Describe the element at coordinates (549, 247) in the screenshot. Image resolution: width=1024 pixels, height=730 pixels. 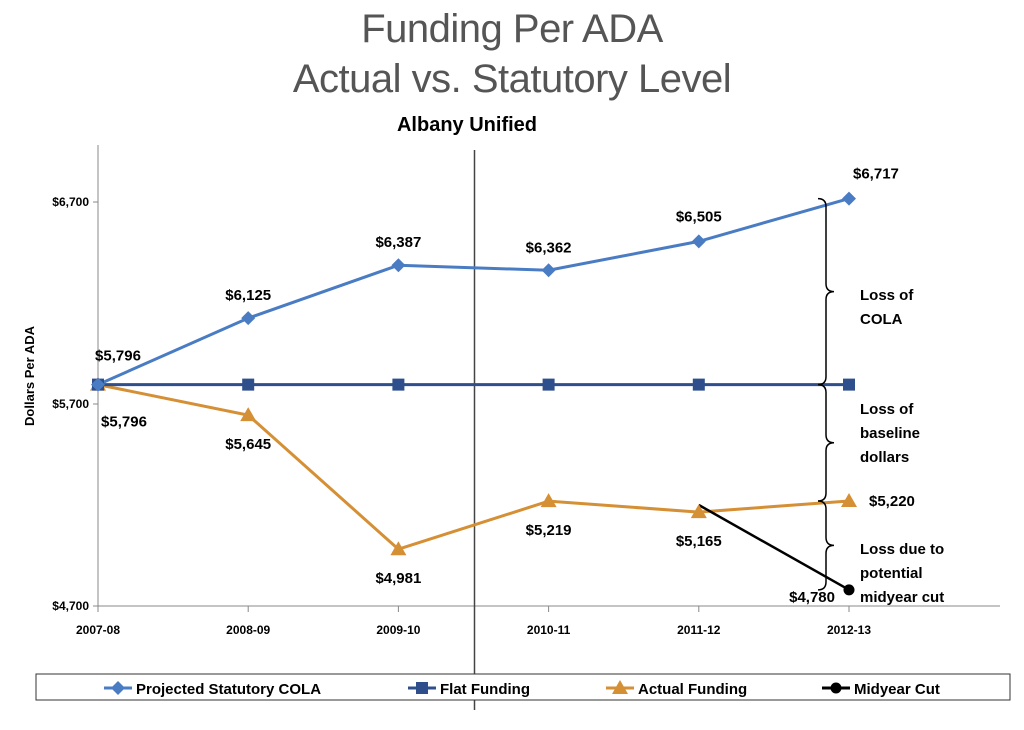
I see `cola-data-label: $6,362` at that location.